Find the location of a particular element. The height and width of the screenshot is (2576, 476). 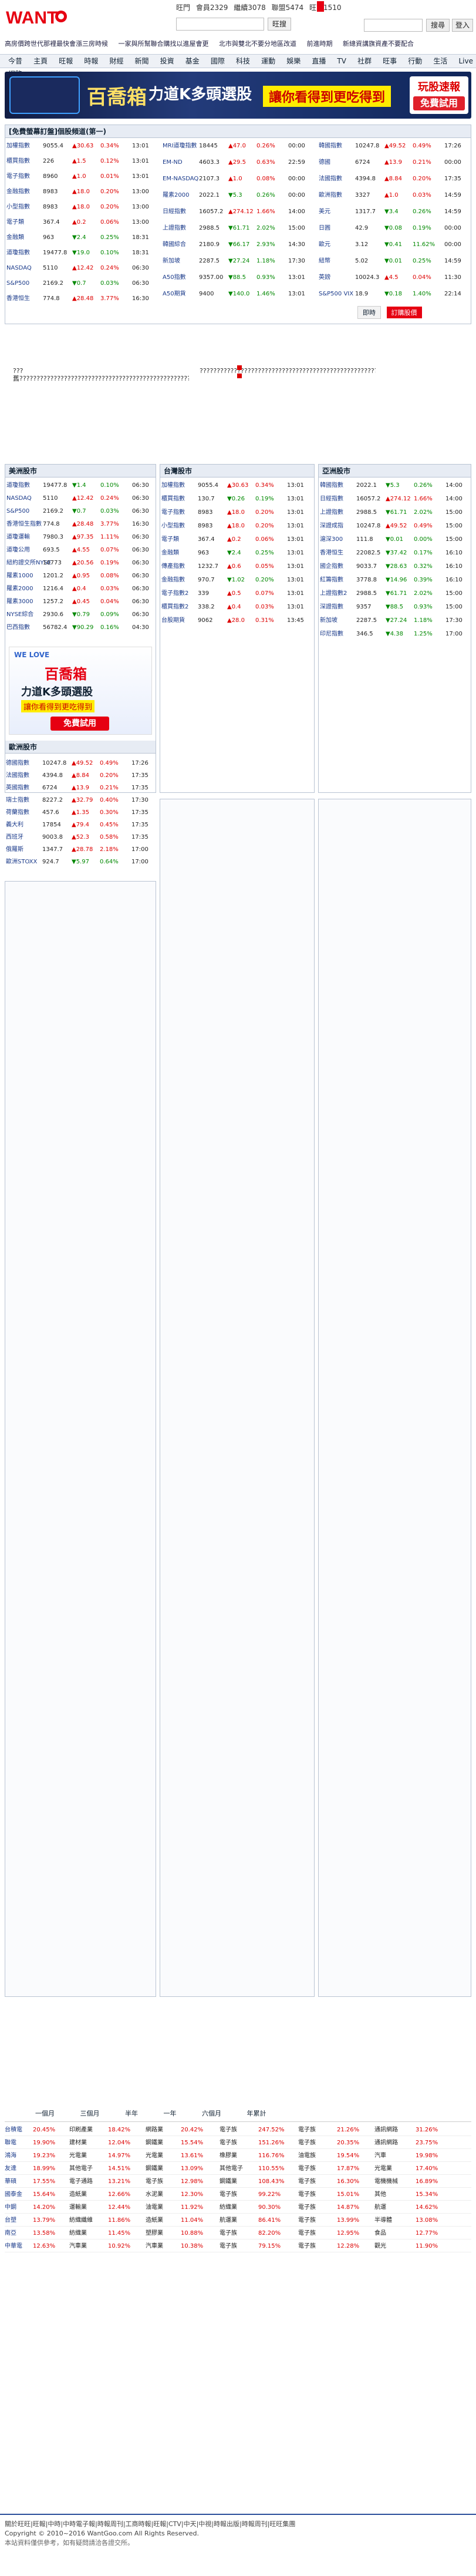

nav-item: 國際 is located at coordinates (217, 61).